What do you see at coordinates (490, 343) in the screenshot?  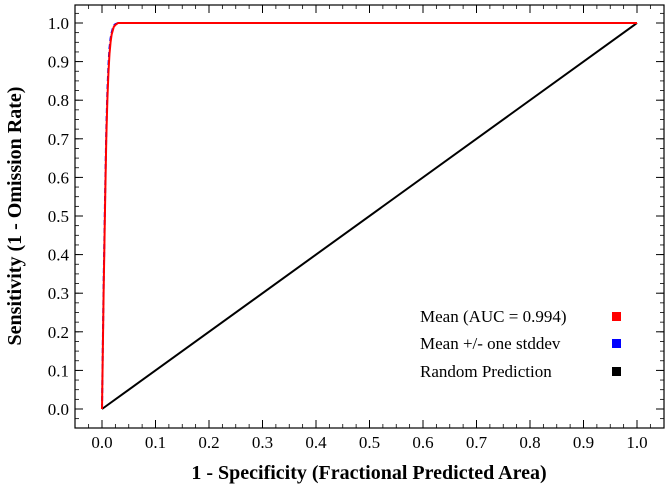 I see `legend-label: Mean +/- one stddev` at bounding box center [490, 343].